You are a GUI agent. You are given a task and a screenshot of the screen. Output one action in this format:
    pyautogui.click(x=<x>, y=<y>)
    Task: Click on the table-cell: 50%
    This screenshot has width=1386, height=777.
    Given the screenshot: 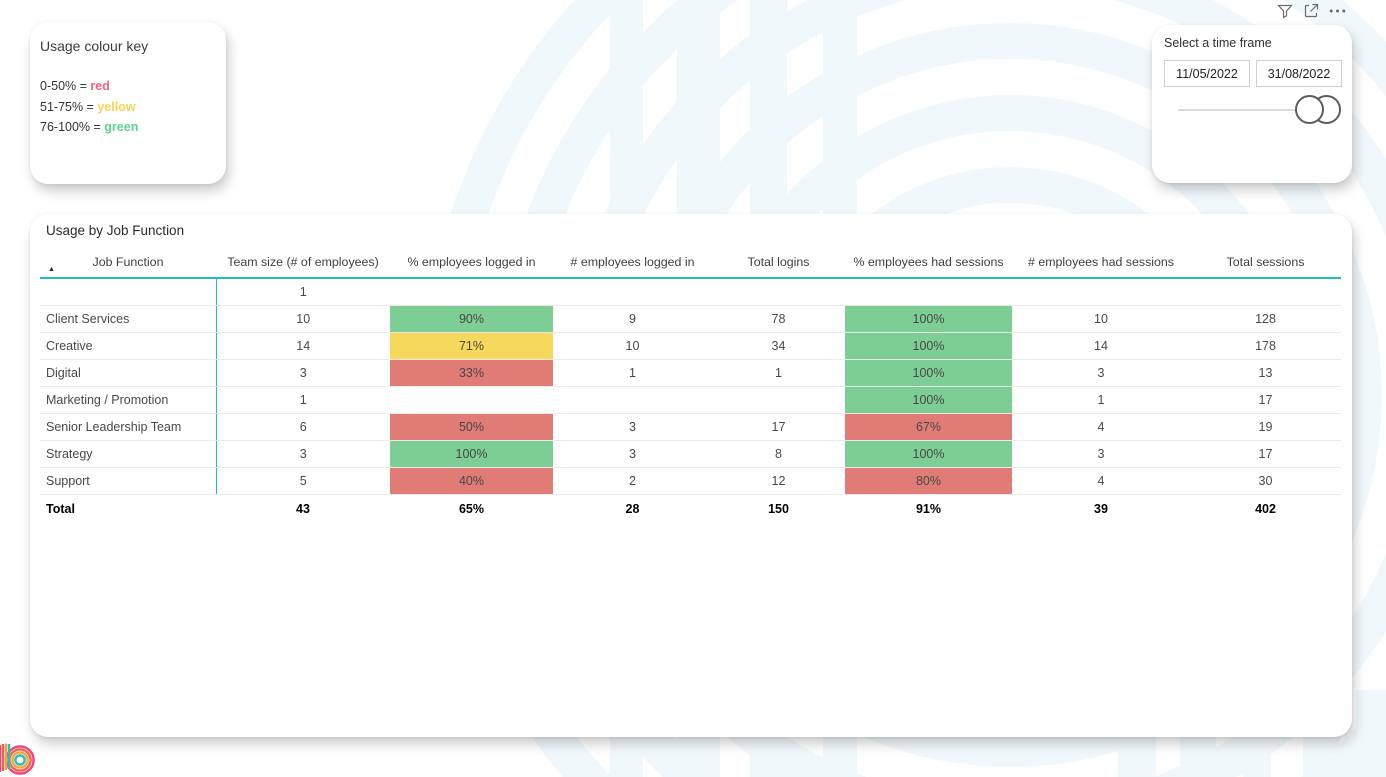 What is the action you would take?
    pyautogui.click(x=471, y=427)
    